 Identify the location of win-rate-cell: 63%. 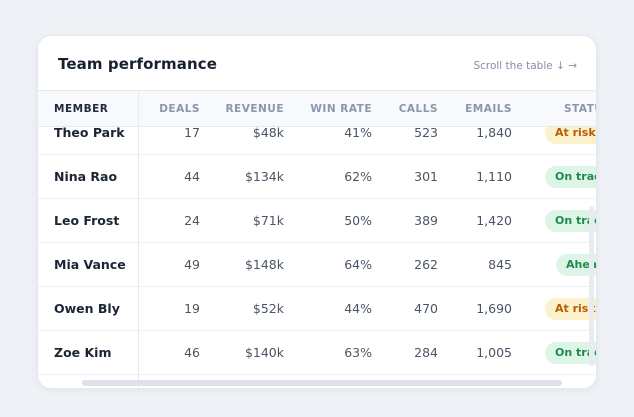
(358, 352).